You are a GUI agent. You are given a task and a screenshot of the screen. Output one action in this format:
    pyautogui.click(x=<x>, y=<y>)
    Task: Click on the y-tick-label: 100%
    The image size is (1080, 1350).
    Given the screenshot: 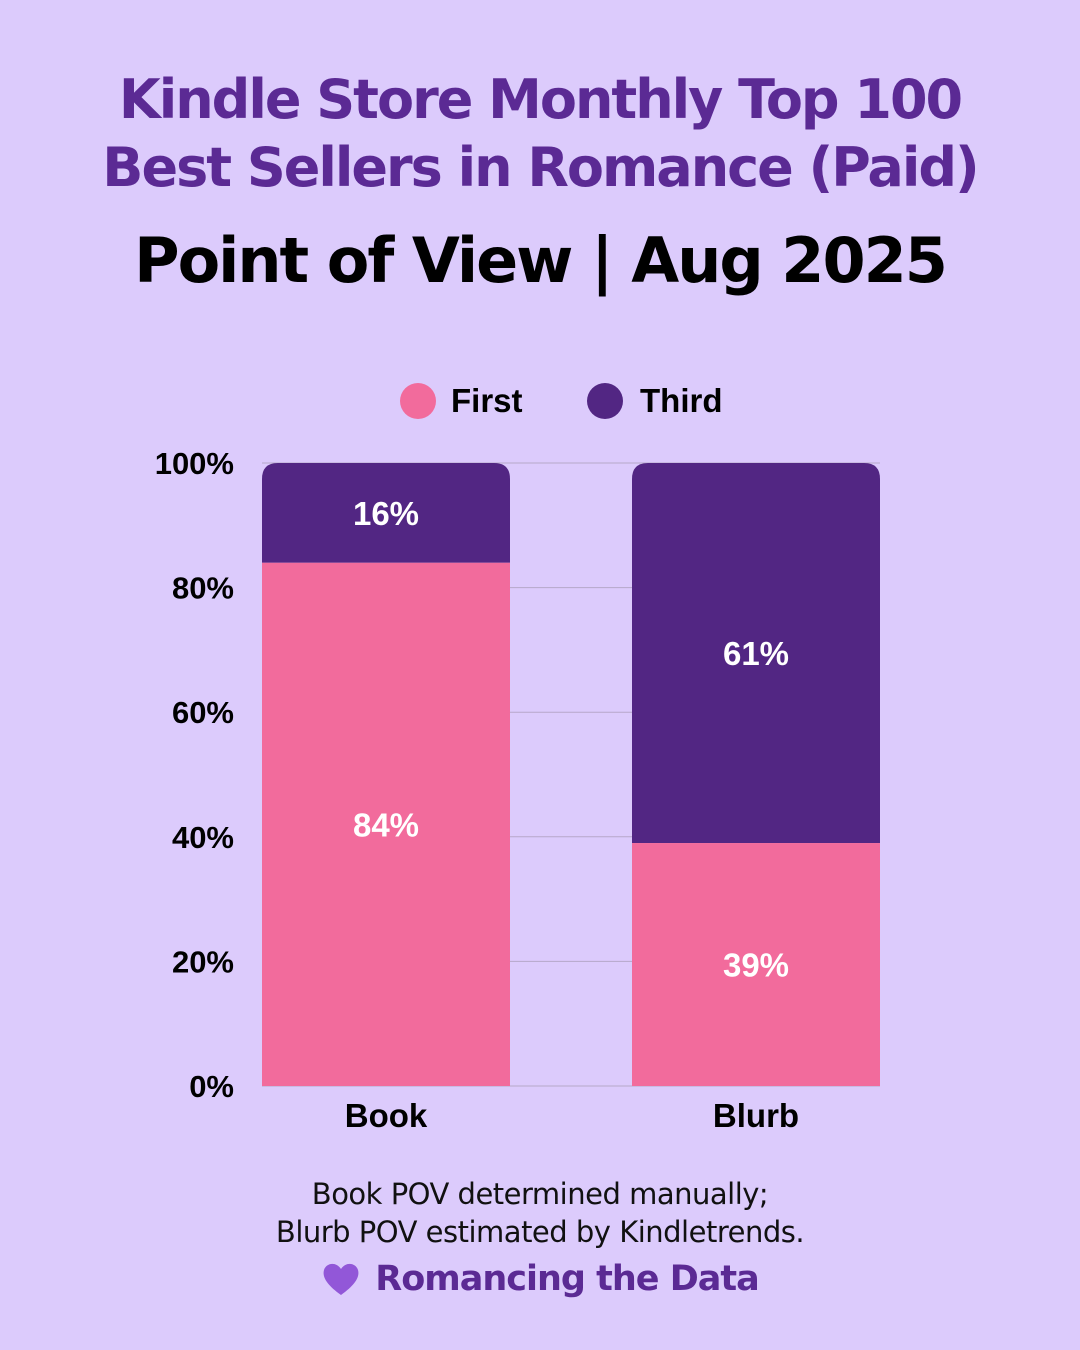 What is the action you would take?
    pyautogui.click(x=194, y=463)
    